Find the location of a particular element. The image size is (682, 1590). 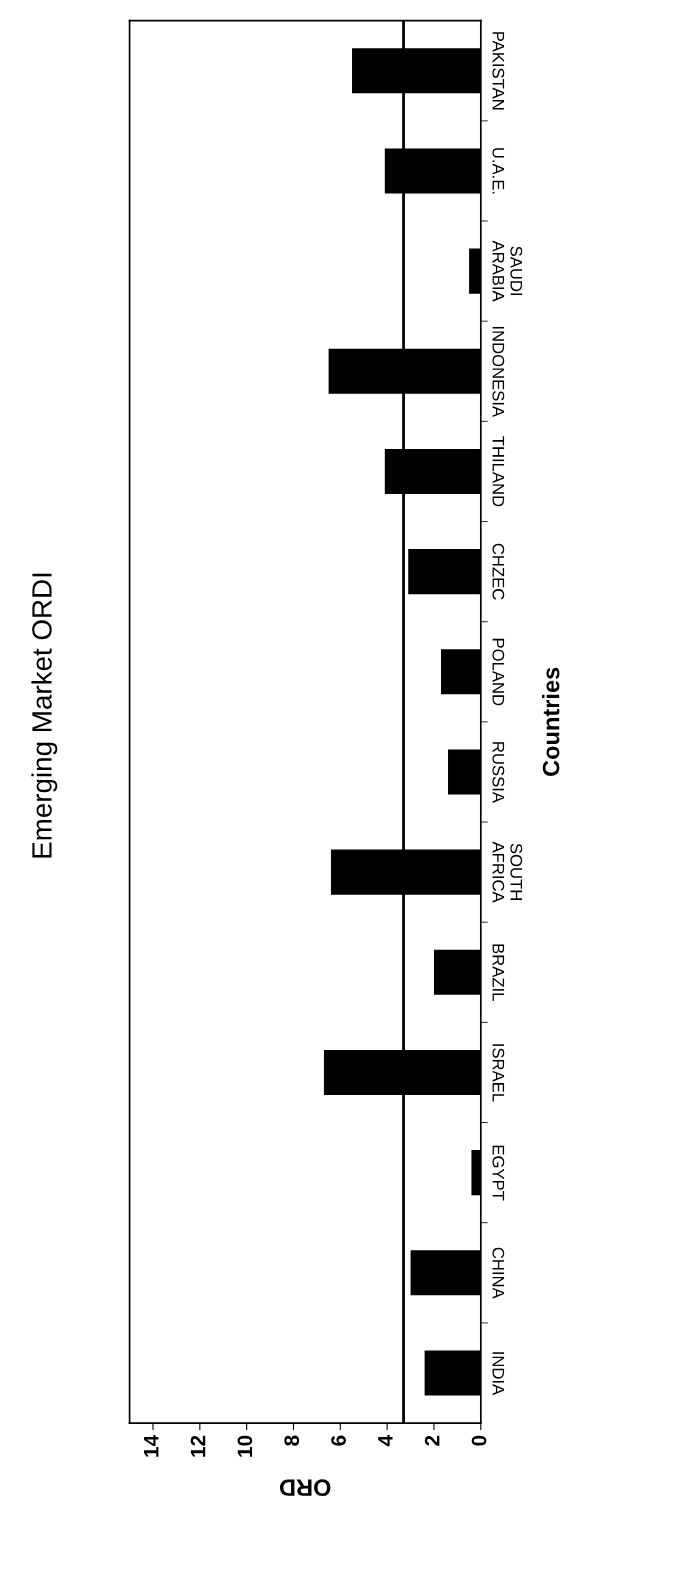

y-tick-label: THILAND is located at coordinates (498, 471).